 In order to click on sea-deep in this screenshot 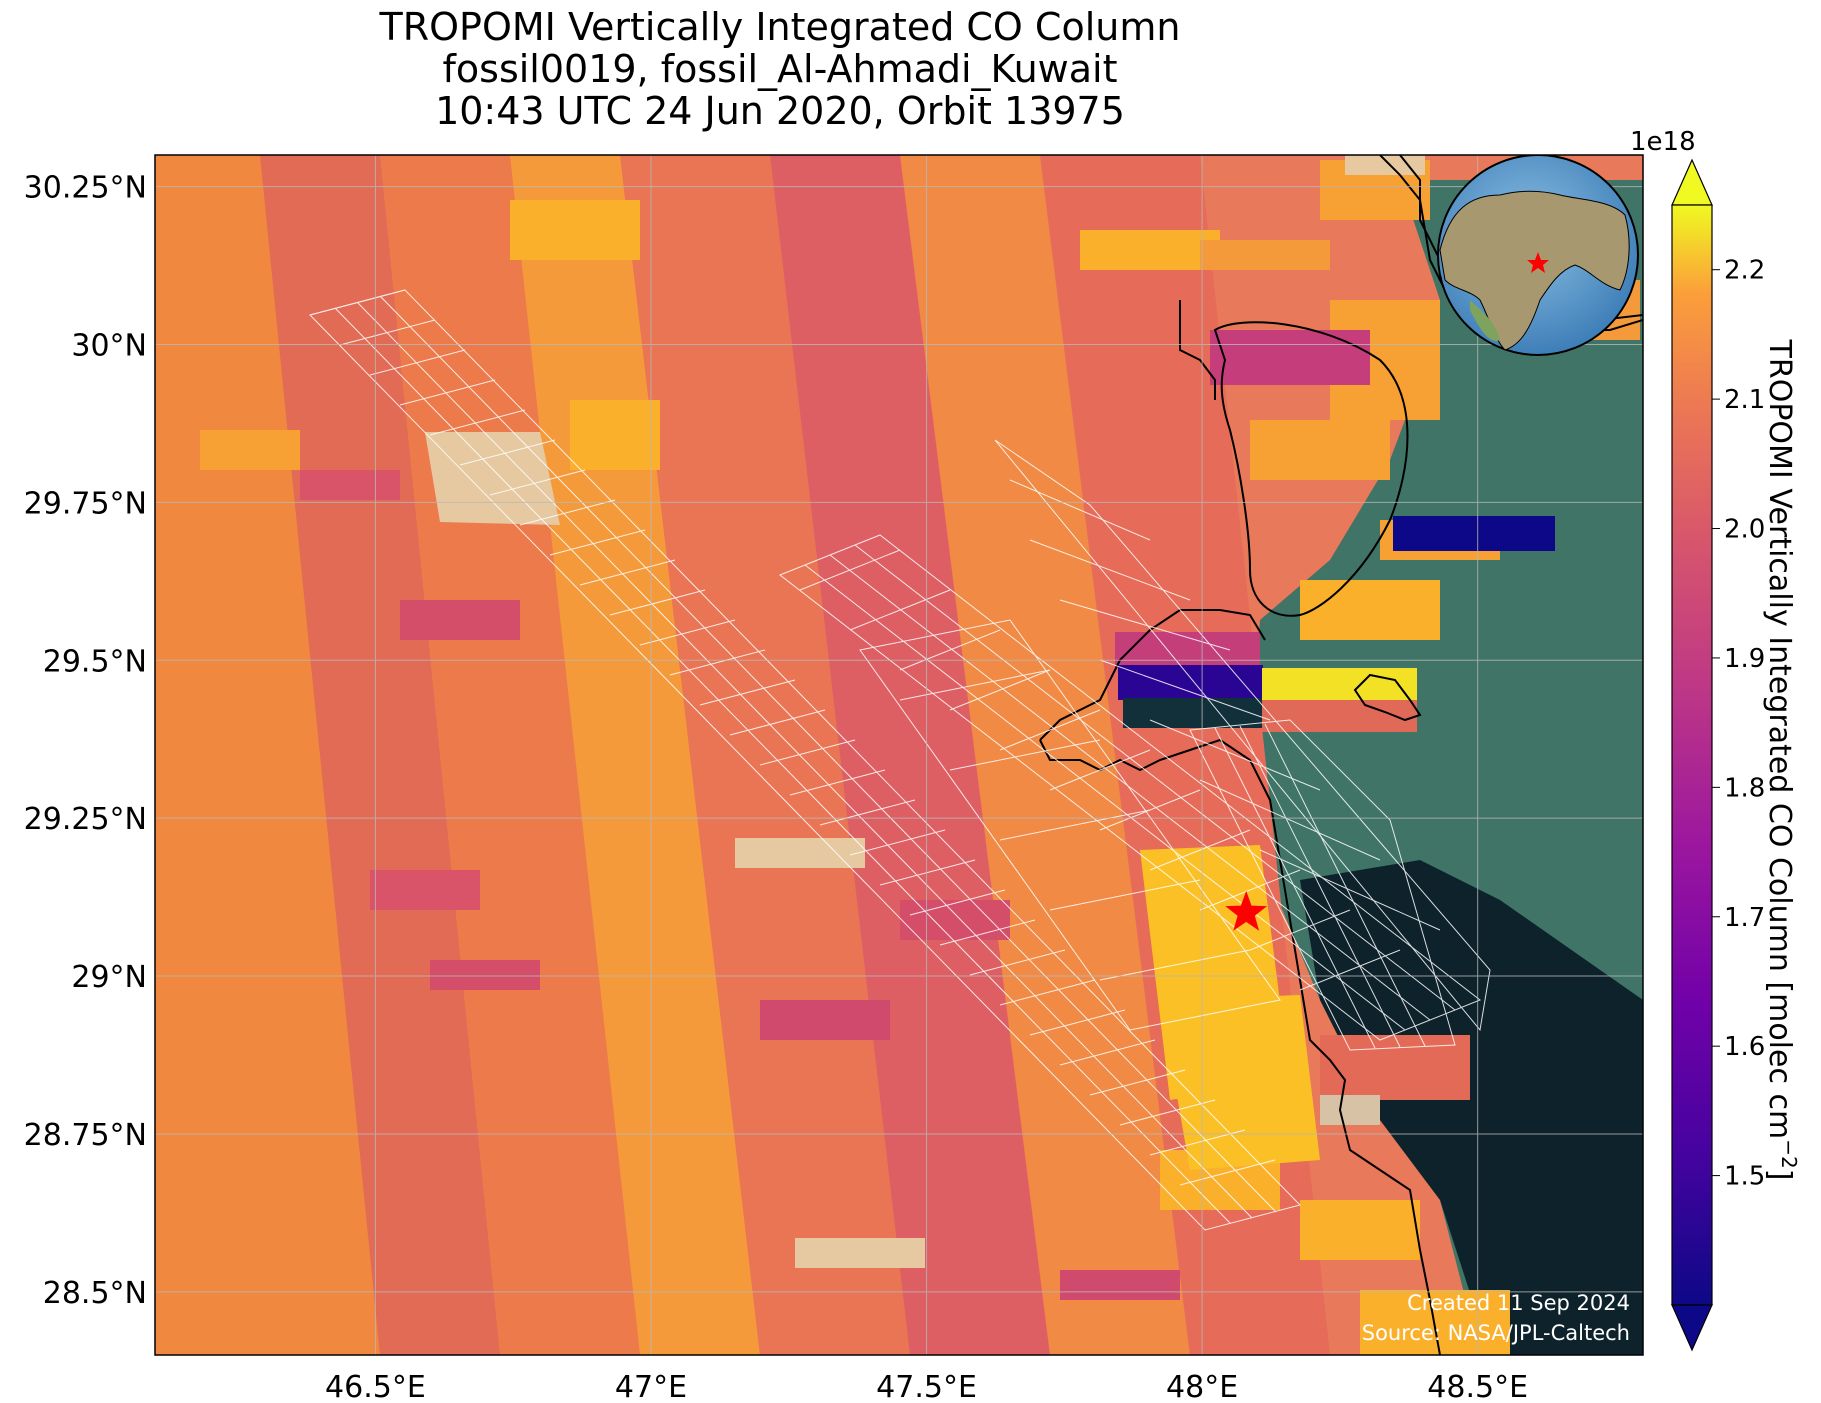, I will do `click(1471, 1107)`.